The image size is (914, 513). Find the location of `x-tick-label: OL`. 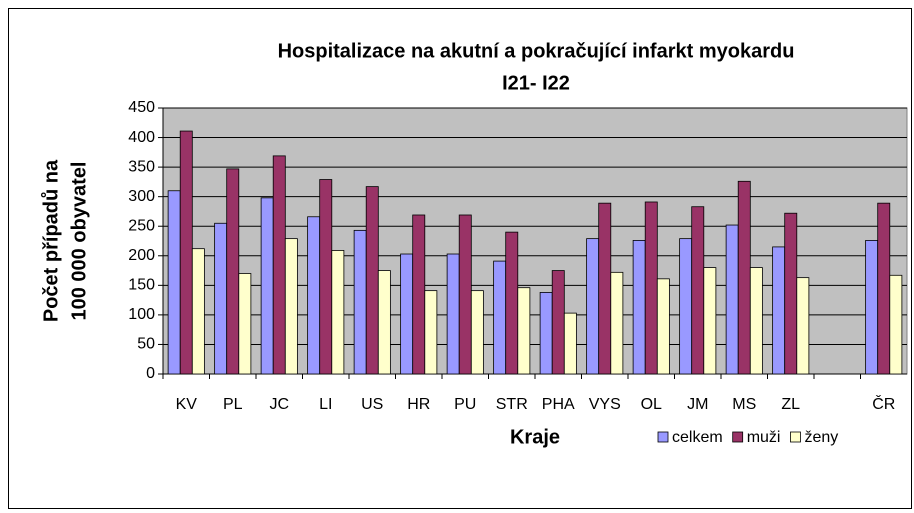

x-tick-label: OL is located at coordinates (651, 404).